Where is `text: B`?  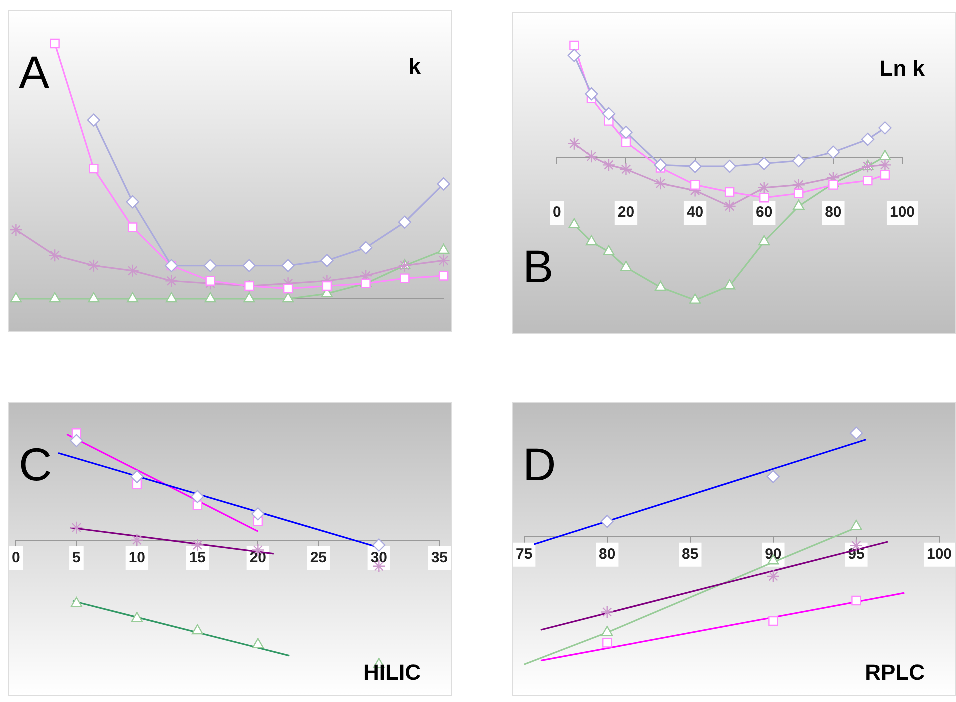 text: B is located at coordinates (538, 266).